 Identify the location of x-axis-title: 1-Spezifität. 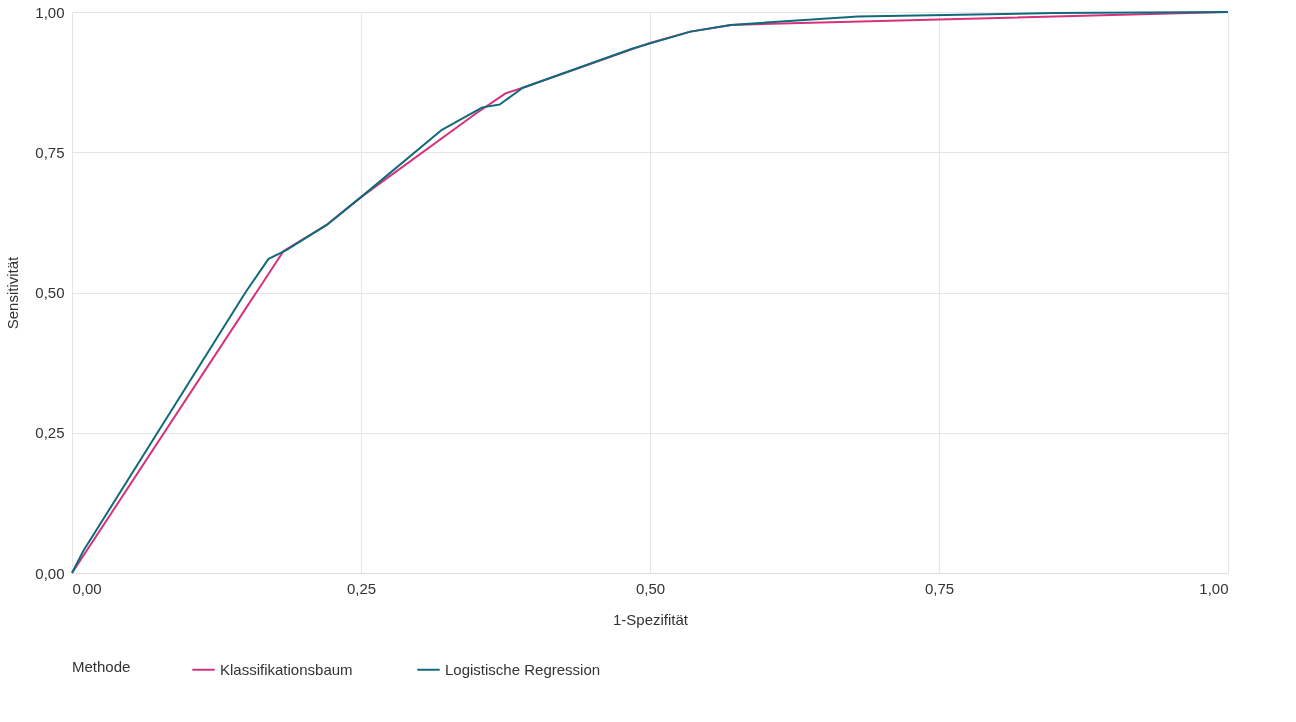
(650, 619).